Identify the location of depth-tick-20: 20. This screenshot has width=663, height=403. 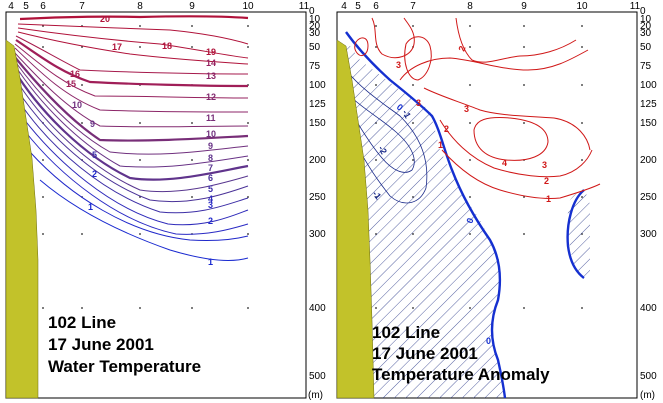
(646, 26).